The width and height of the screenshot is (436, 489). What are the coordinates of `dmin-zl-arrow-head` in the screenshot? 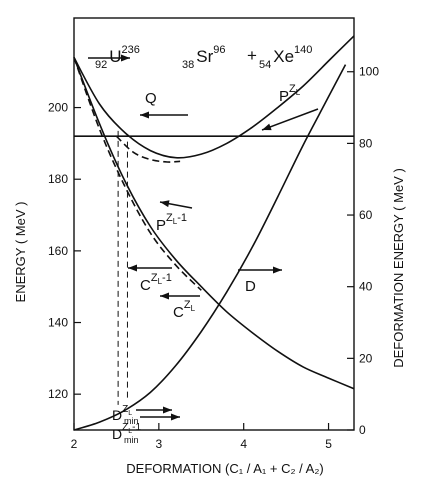 It's located at (167, 410).